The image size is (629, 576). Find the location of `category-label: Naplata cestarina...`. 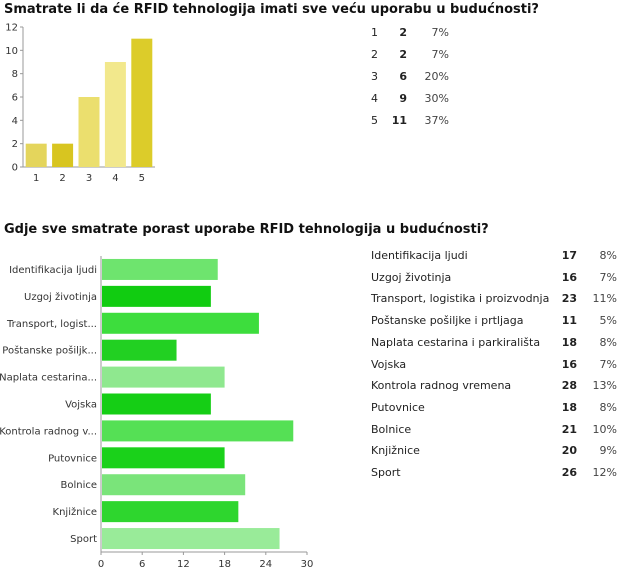

category-label: Naplata cestarina... is located at coordinates (48, 378).